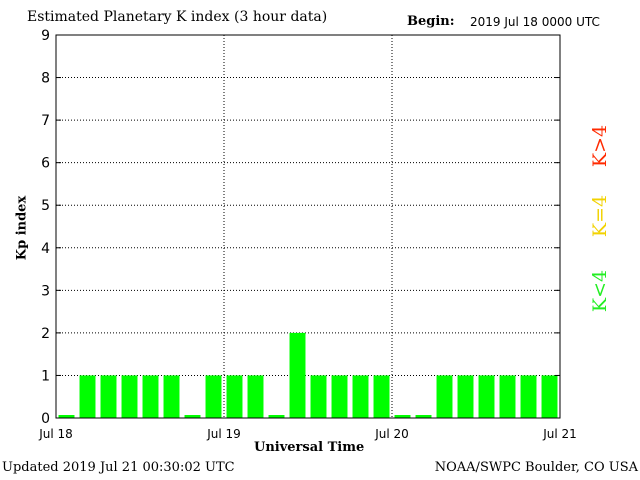 The width and height of the screenshot is (640, 480). What do you see at coordinates (45, 121) in the screenshot?
I see `y-tick-label: 7` at bounding box center [45, 121].